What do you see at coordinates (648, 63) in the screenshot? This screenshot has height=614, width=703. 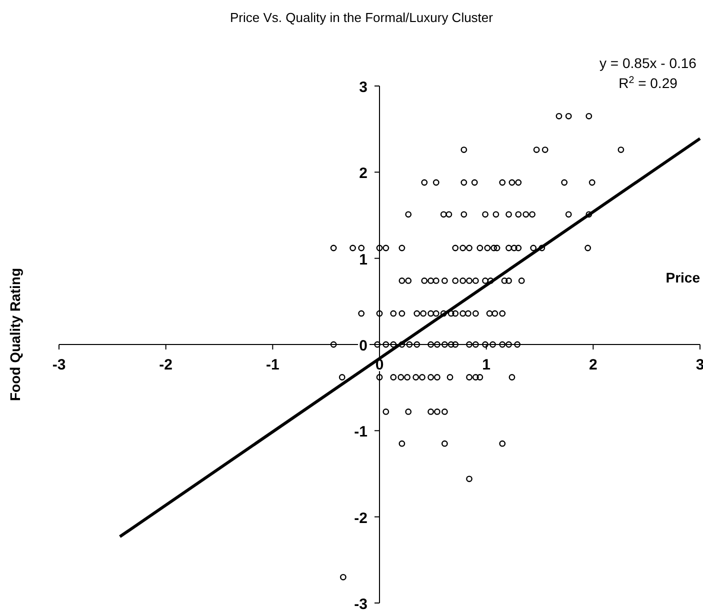 I see `text: y = 0.85x - 0.16` at bounding box center [648, 63].